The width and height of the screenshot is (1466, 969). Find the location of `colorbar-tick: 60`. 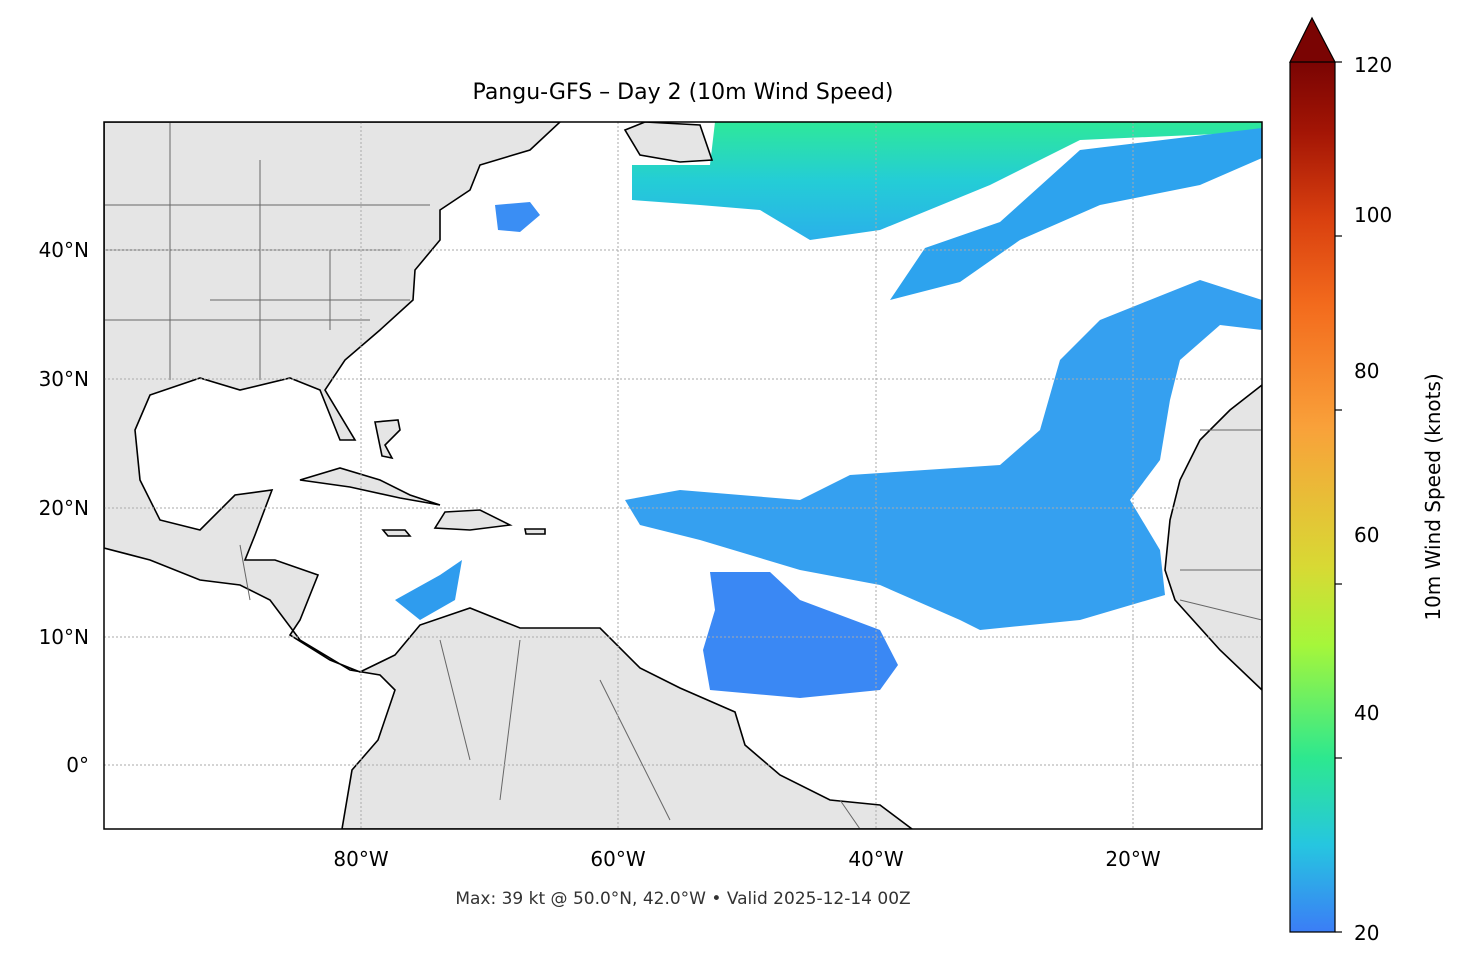

colorbar-tick: 60 is located at coordinates (1366, 535).